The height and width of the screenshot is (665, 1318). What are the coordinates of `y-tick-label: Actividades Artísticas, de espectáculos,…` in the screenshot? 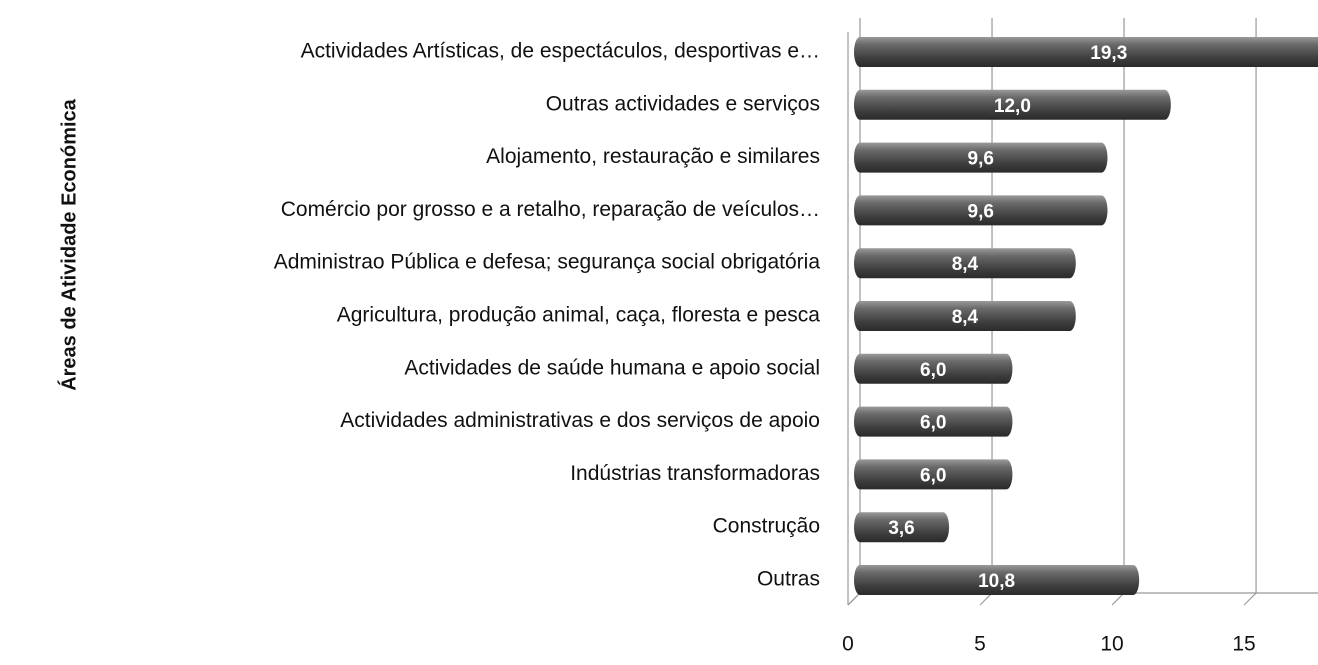 It's located at (560, 51).